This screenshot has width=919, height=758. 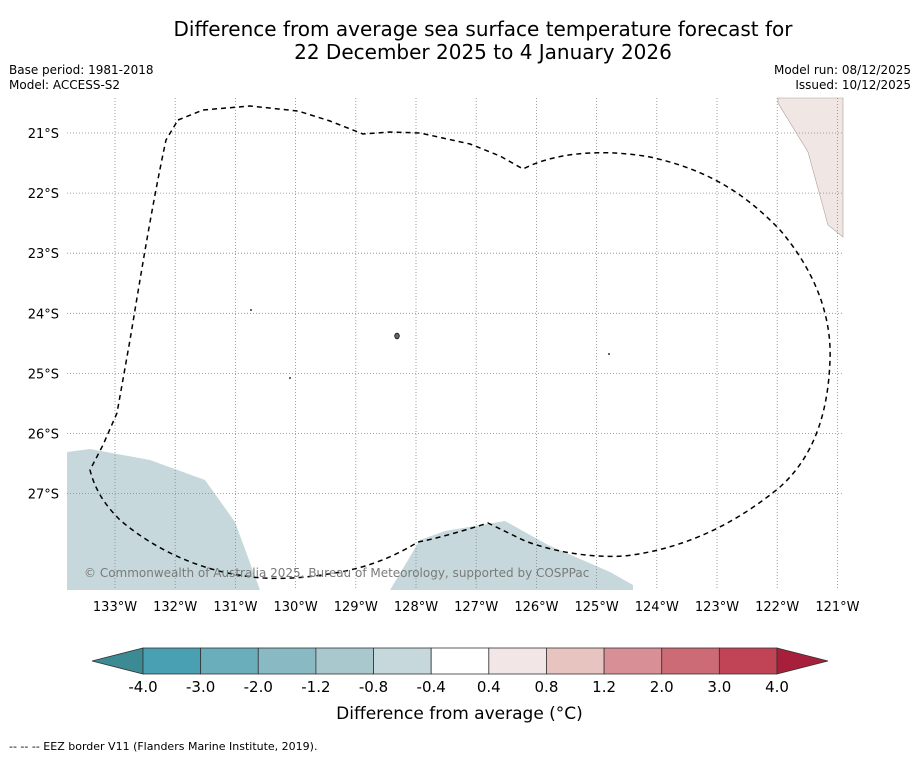 What do you see at coordinates (459, 714) in the screenshot?
I see `colorbar-title: Difference from average (°C)` at bounding box center [459, 714].